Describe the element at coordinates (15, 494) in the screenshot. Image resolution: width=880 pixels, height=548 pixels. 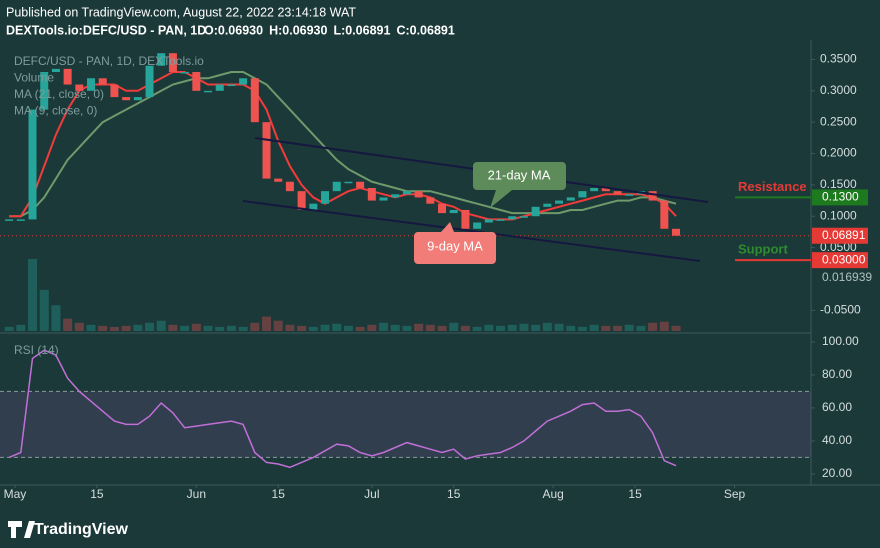
I see `x-tick-label: May` at that location.